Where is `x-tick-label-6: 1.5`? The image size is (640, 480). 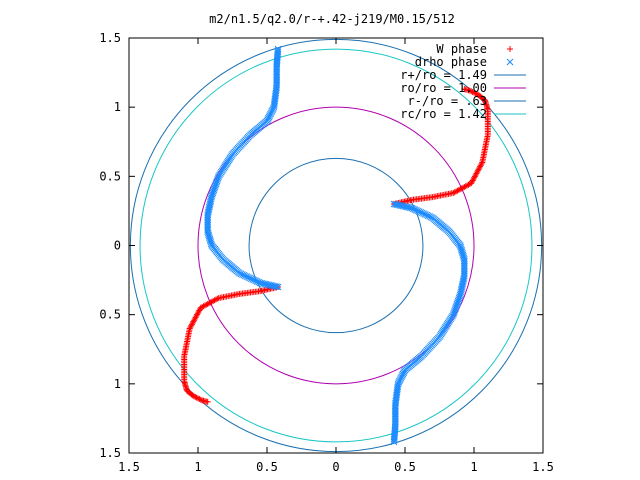 x-tick-label-6: 1.5 is located at coordinates (543, 467).